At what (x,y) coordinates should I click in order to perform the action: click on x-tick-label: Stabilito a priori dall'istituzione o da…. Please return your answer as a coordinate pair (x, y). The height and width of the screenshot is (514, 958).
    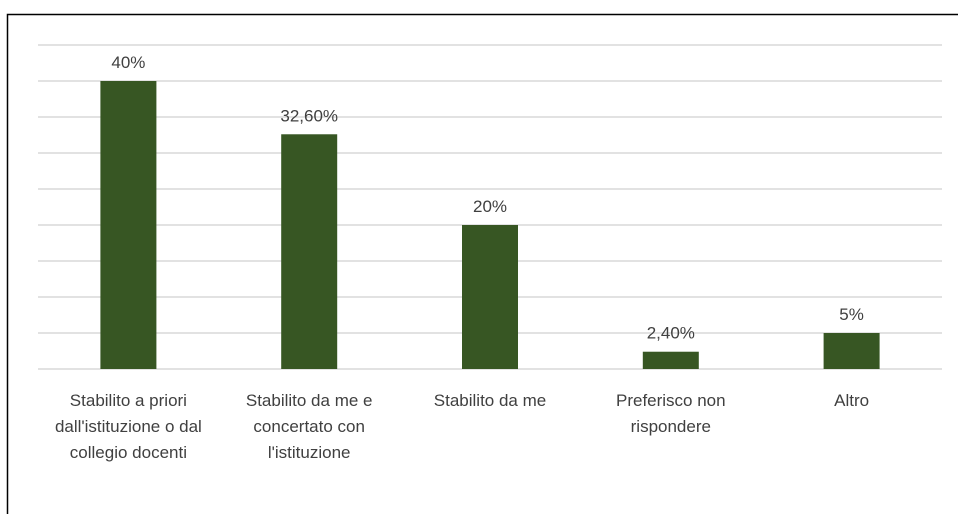
    Looking at the image, I should click on (128, 426).